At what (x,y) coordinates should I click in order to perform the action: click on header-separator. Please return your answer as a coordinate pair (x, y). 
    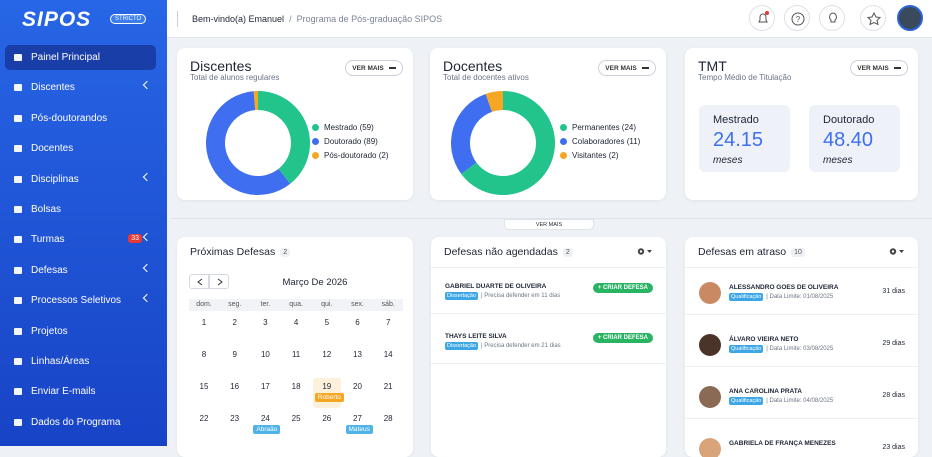
    Looking at the image, I should click on (801, 267).